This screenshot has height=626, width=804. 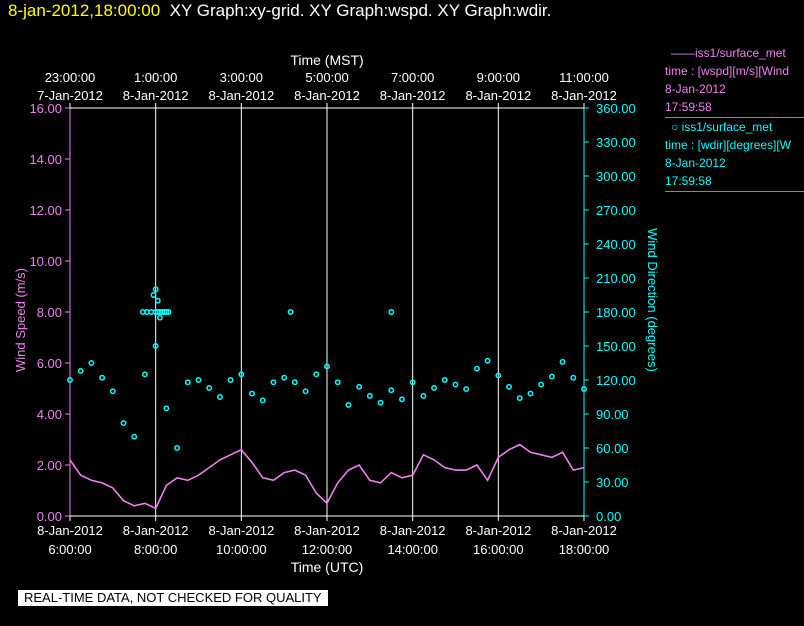 I want to click on header-timestamp: 8-jan-2012,18:00:00, so click(x=84, y=10).